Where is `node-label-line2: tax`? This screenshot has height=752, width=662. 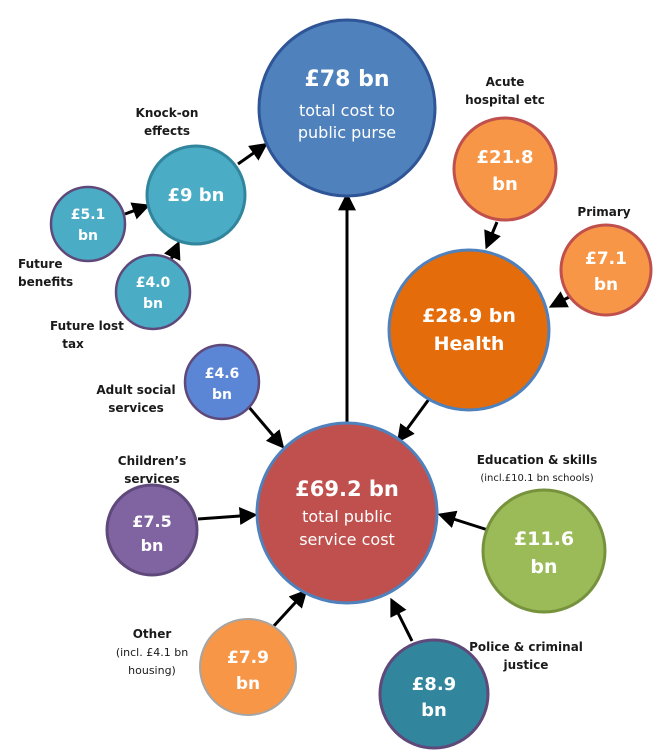 node-label-line2: tax is located at coordinates (73, 344).